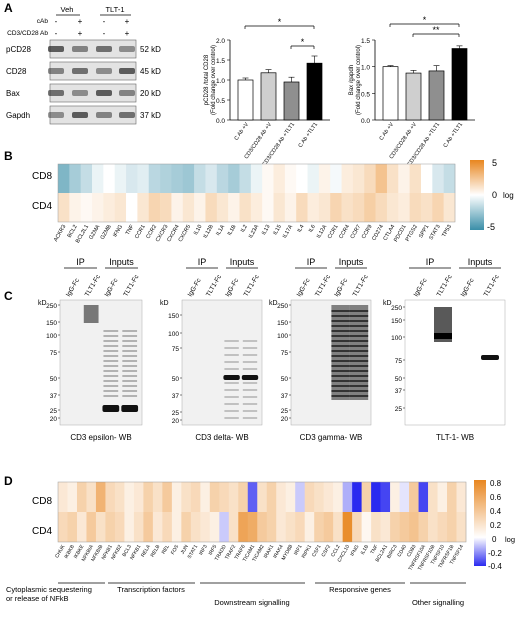 This screenshot has height=625, width=520. Describe the element at coordinates (207, 79) in the screenshot. I see `y-axis-label: pCD28 /total CD28` at that location.